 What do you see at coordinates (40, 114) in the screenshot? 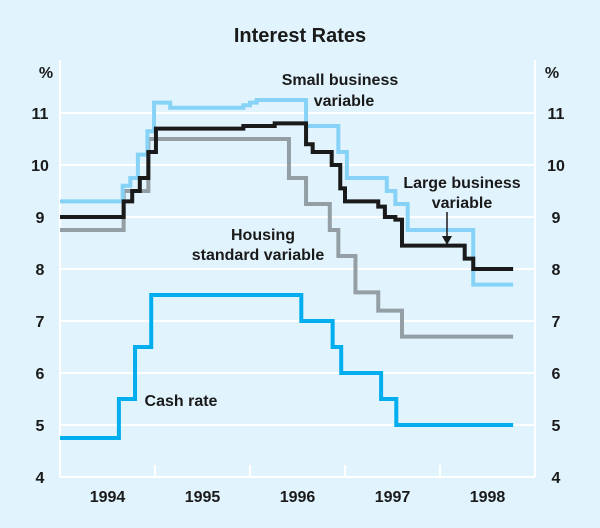
I see `y-tick-label-left: 11` at bounding box center [40, 114].